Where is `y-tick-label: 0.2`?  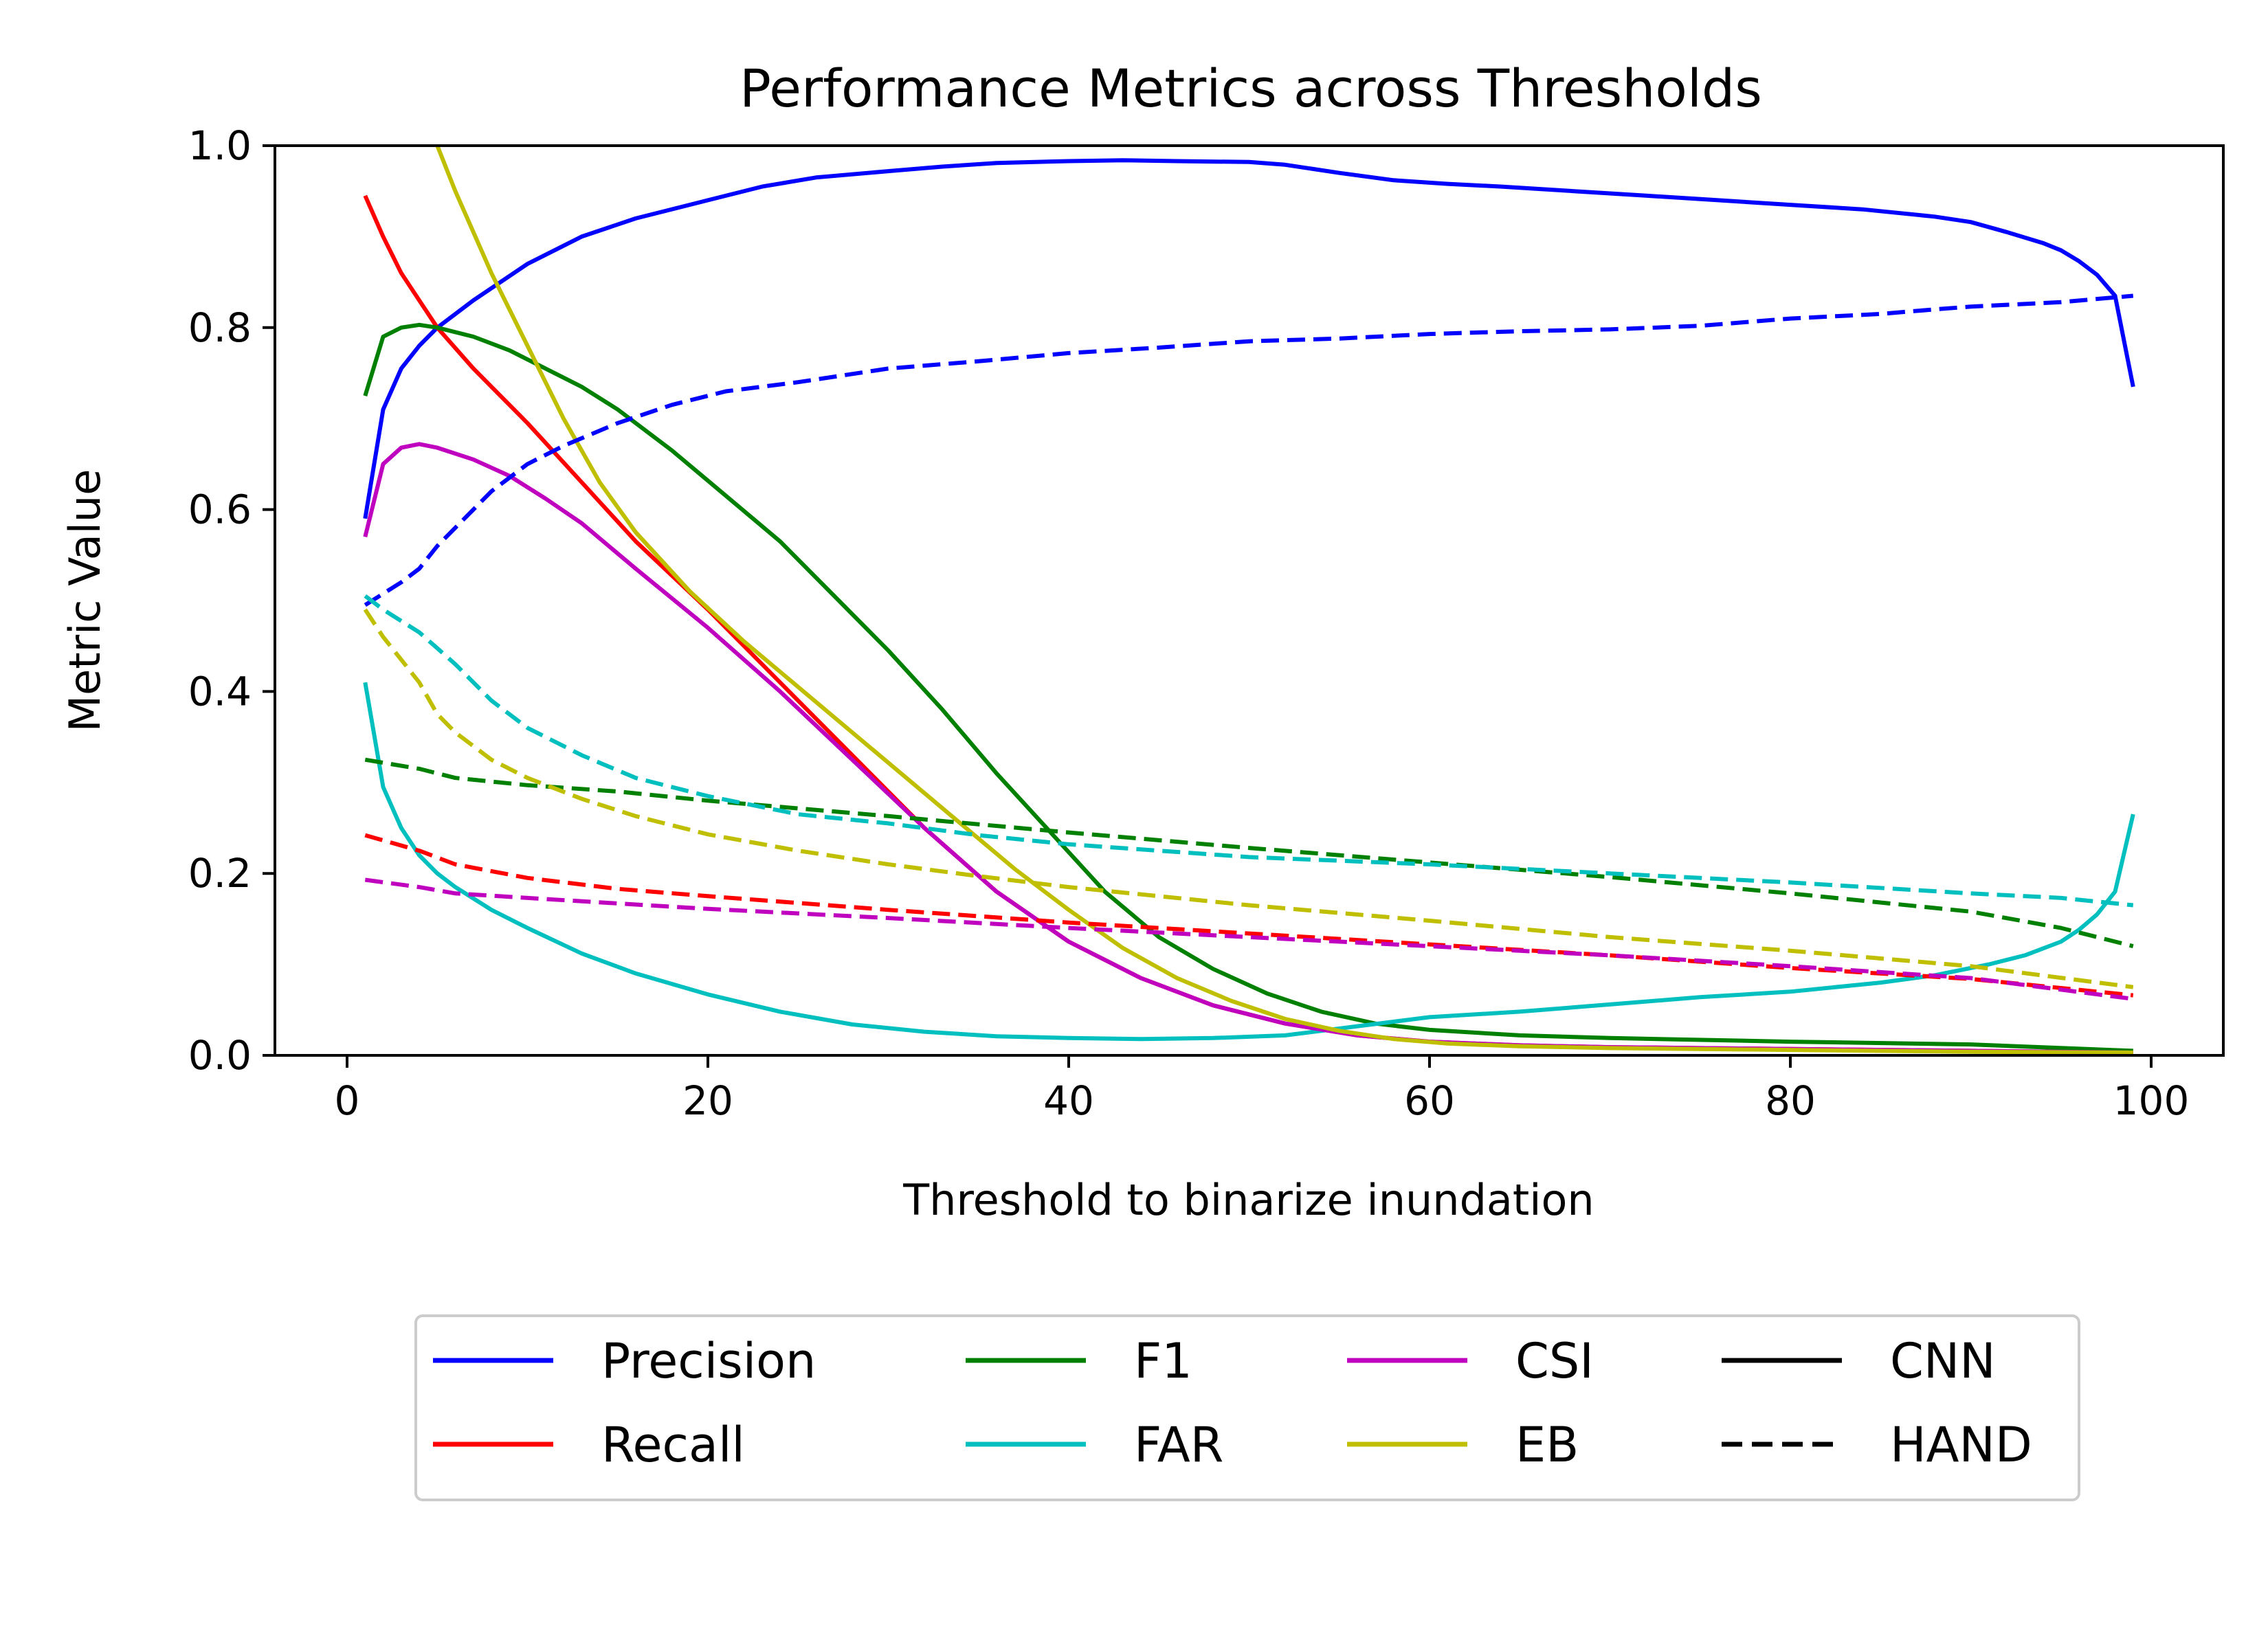
y-tick-label: 0.2 is located at coordinates (220, 873).